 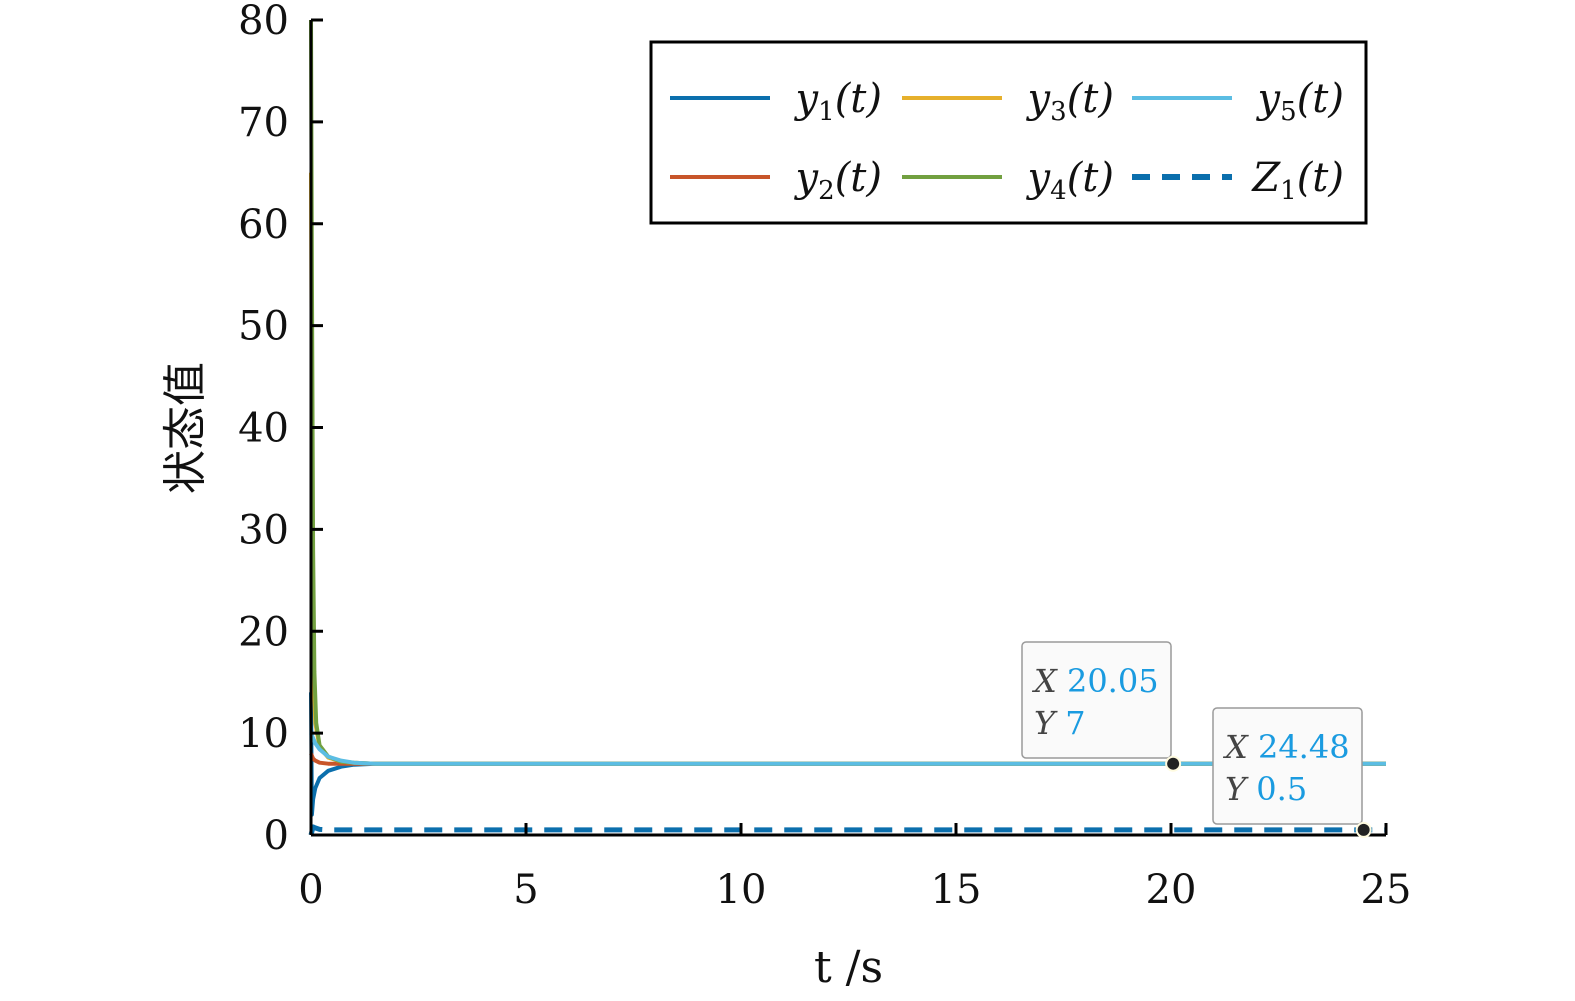 I want to click on datatip-x: X 20.05, so click(x=1095, y=681).